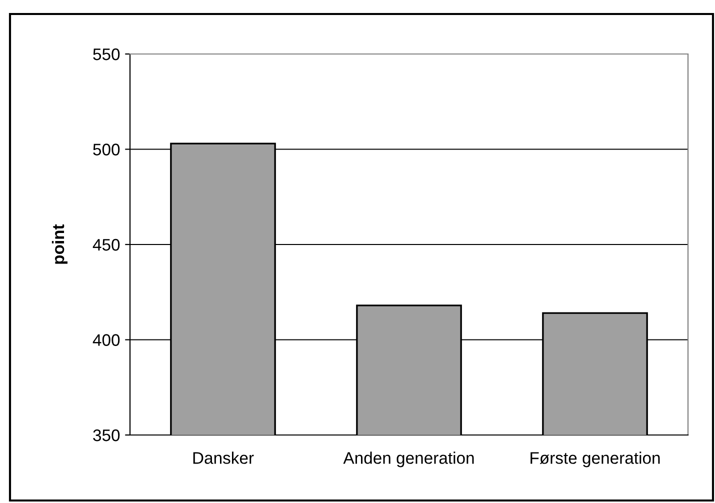 The width and height of the screenshot is (715, 503). Describe the element at coordinates (106, 54) in the screenshot. I see `y-tick-label: 550` at that location.